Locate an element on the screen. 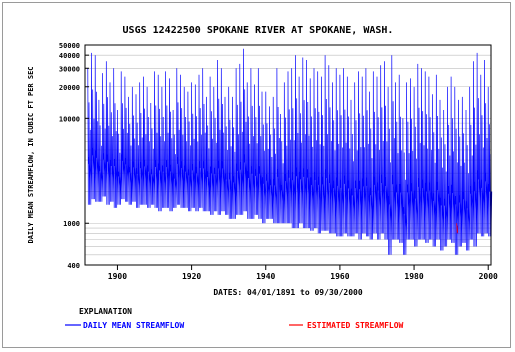 The width and height of the screenshot is (515, 352). x-tick-label: 1920 is located at coordinates (191, 276).